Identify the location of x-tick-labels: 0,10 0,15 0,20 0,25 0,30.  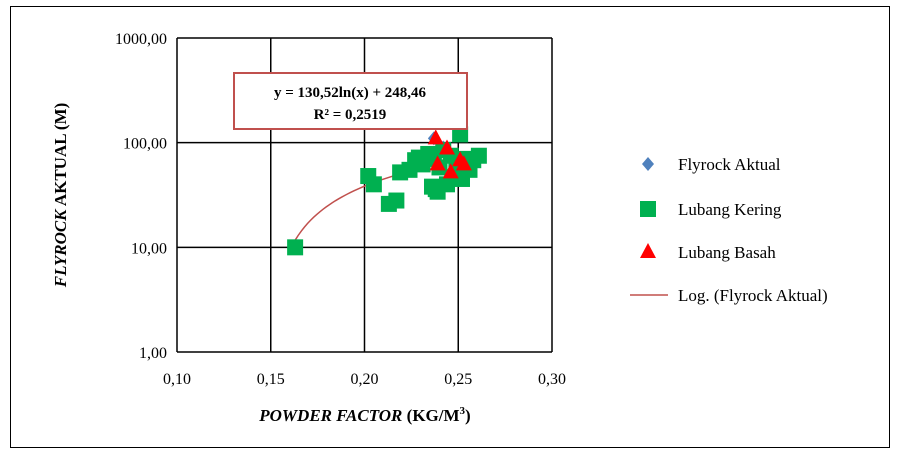
(364, 379).